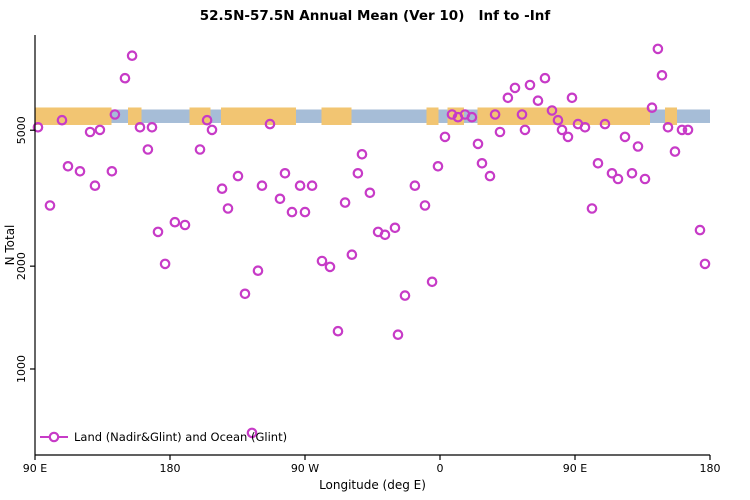  What do you see at coordinates (440, 468) in the screenshot?
I see `x-tick-label: 0` at bounding box center [440, 468].